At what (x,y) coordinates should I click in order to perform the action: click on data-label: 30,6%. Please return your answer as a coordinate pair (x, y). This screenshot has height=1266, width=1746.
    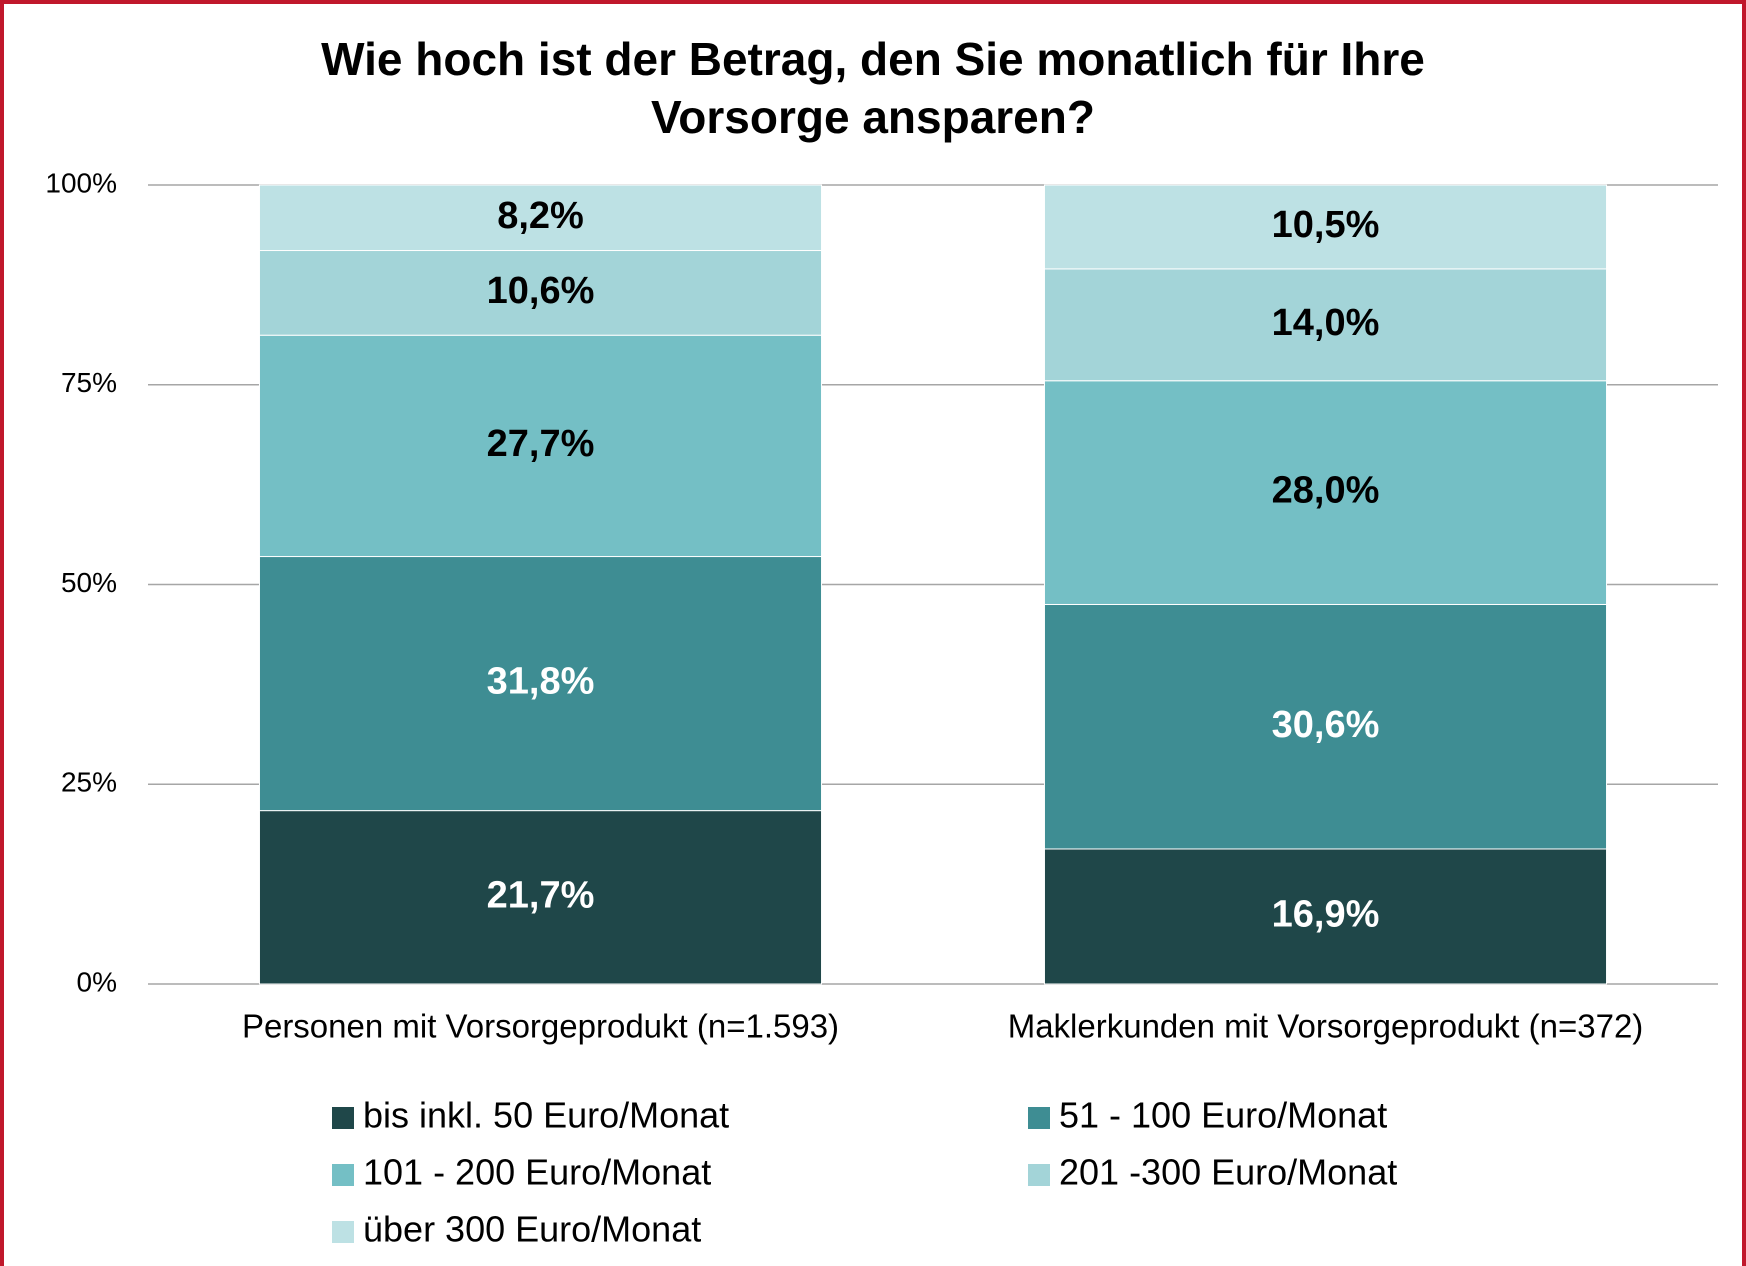
    Looking at the image, I should click on (1326, 725).